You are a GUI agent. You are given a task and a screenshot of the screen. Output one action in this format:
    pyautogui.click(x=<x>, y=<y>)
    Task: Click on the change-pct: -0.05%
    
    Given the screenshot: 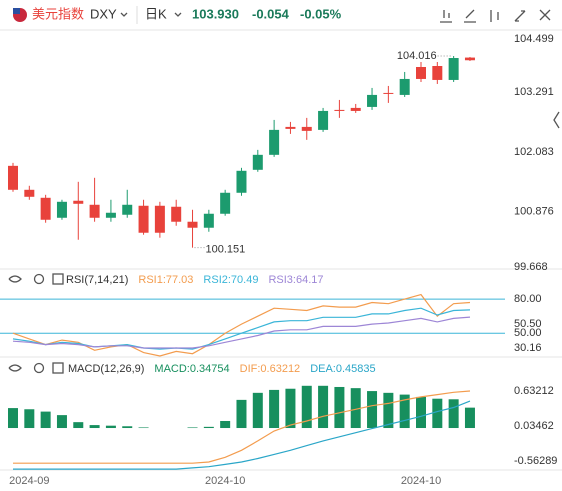 What is the action you would take?
    pyautogui.click(x=321, y=13)
    